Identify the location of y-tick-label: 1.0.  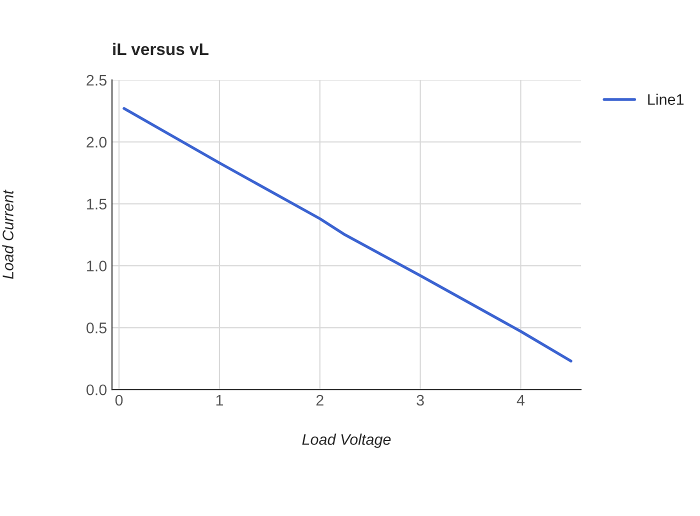
(97, 266).